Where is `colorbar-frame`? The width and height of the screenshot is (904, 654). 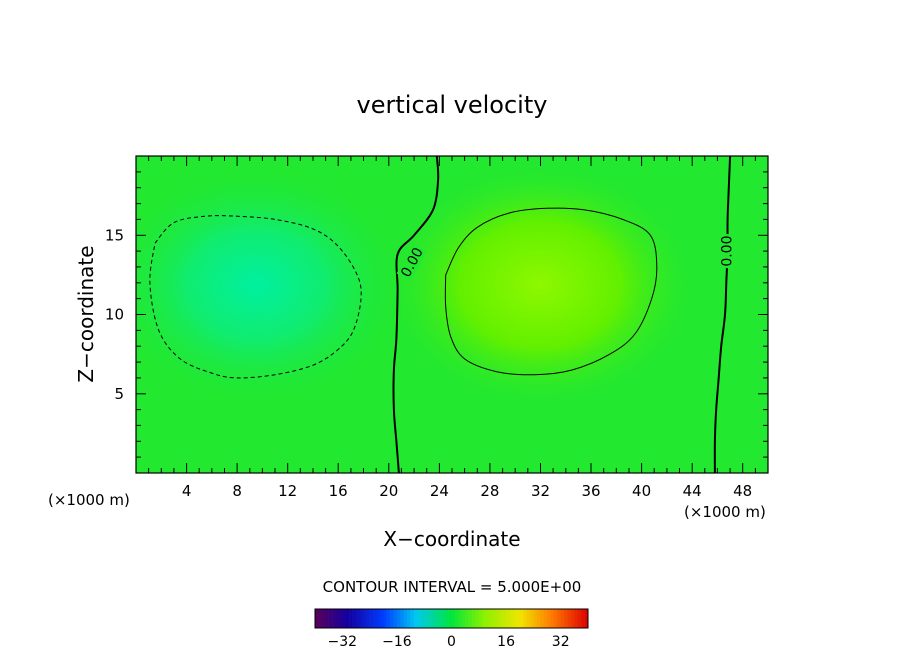 colorbar-frame is located at coordinates (451, 618).